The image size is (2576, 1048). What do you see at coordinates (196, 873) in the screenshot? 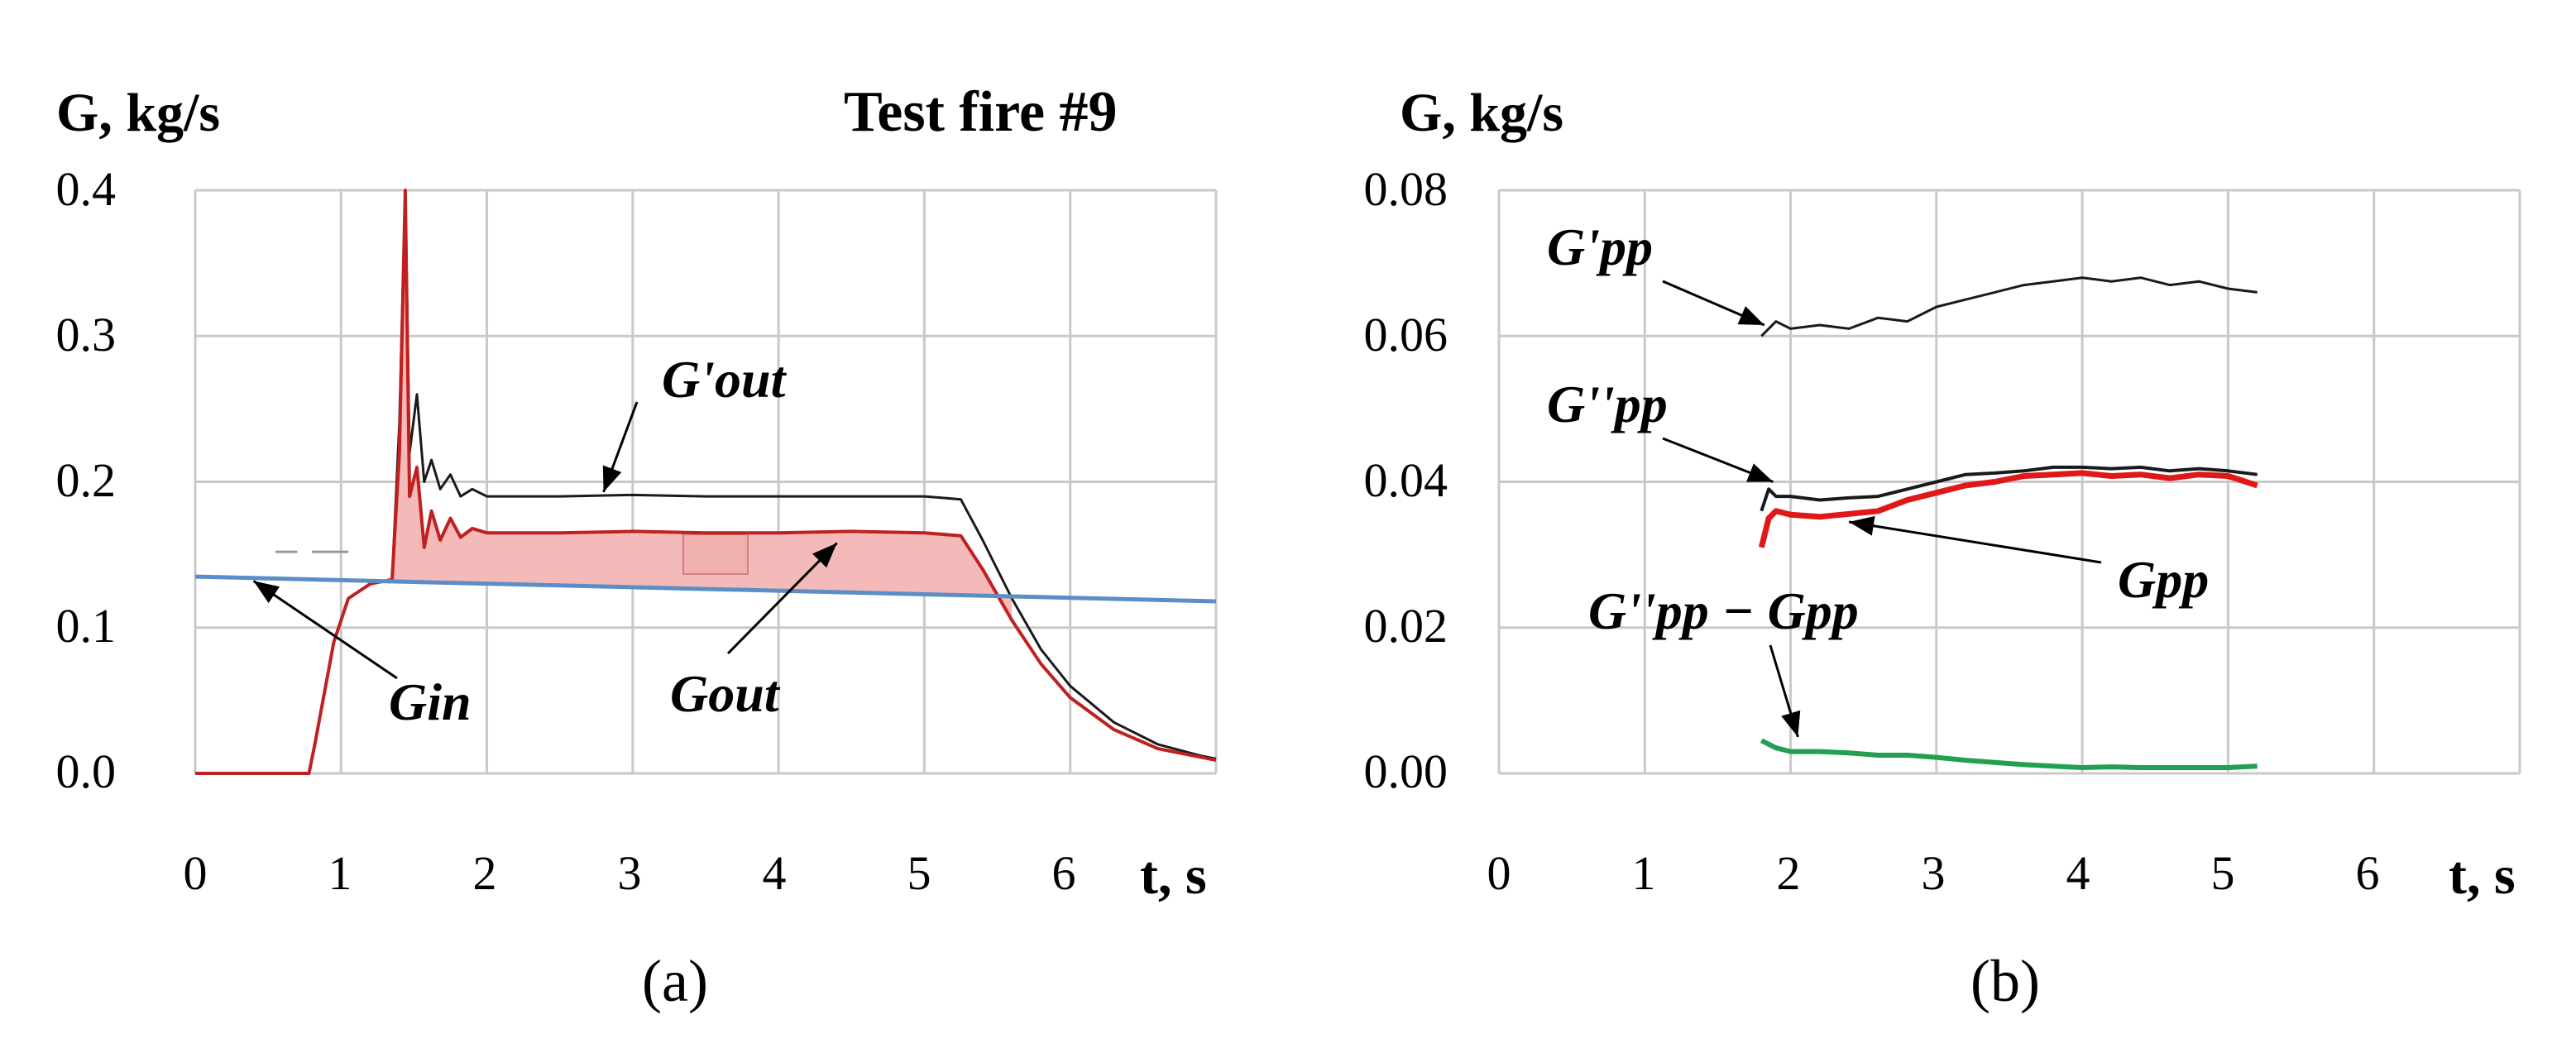
I see `a-xtick: 0` at bounding box center [196, 873].